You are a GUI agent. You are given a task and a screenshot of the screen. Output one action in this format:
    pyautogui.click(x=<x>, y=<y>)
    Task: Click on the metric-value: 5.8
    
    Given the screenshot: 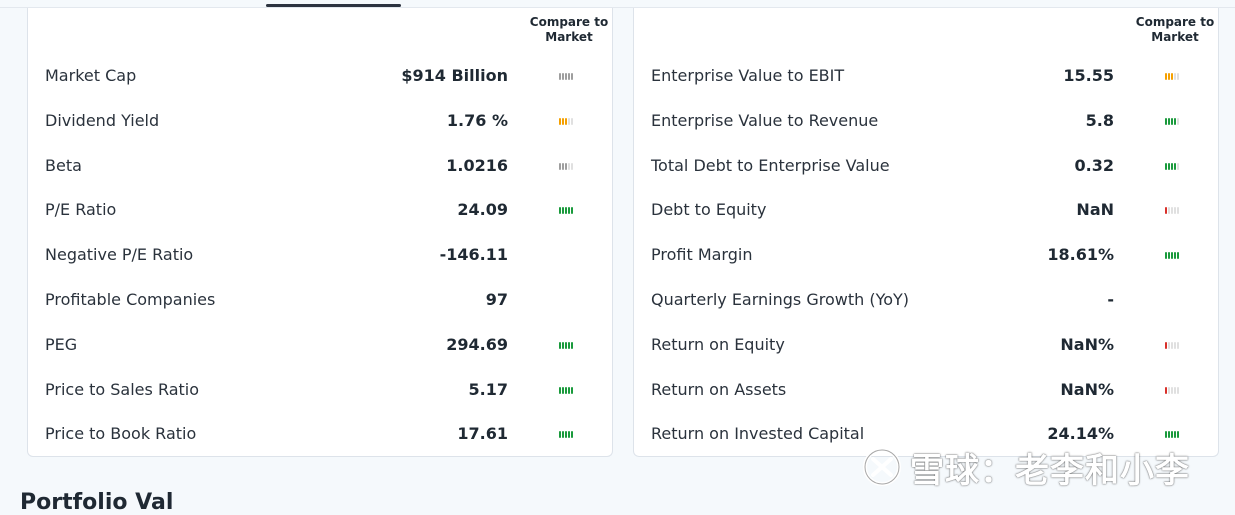 What is the action you would take?
    pyautogui.click(x=1099, y=120)
    